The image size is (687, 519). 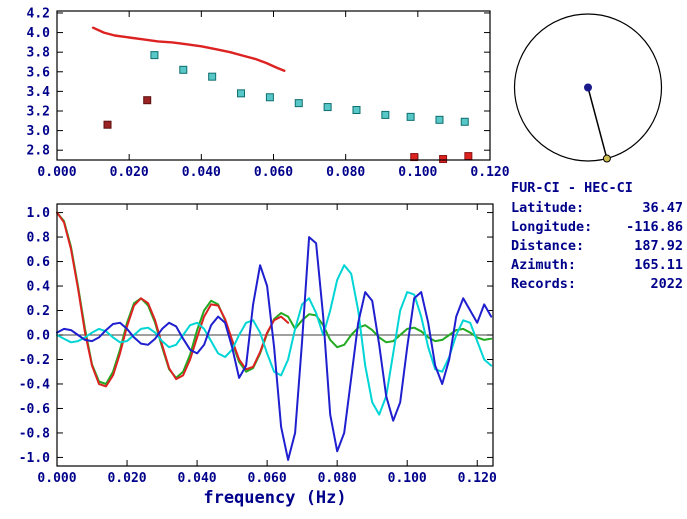 I want to click on info-row: Longitude: -116.86, so click(x=597, y=227).